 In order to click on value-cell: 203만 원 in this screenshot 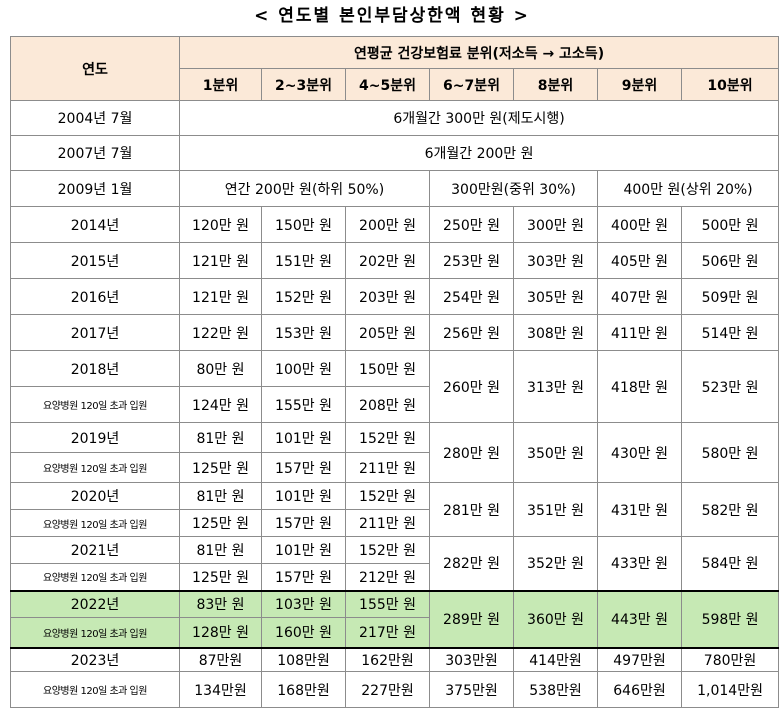, I will do `click(387, 296)`.